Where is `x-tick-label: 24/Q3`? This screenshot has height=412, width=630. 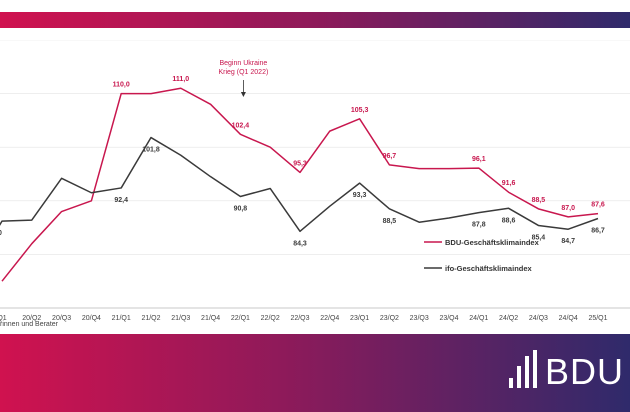
x-tick-label: 24/Q3 is located at coordinates (538, 318).